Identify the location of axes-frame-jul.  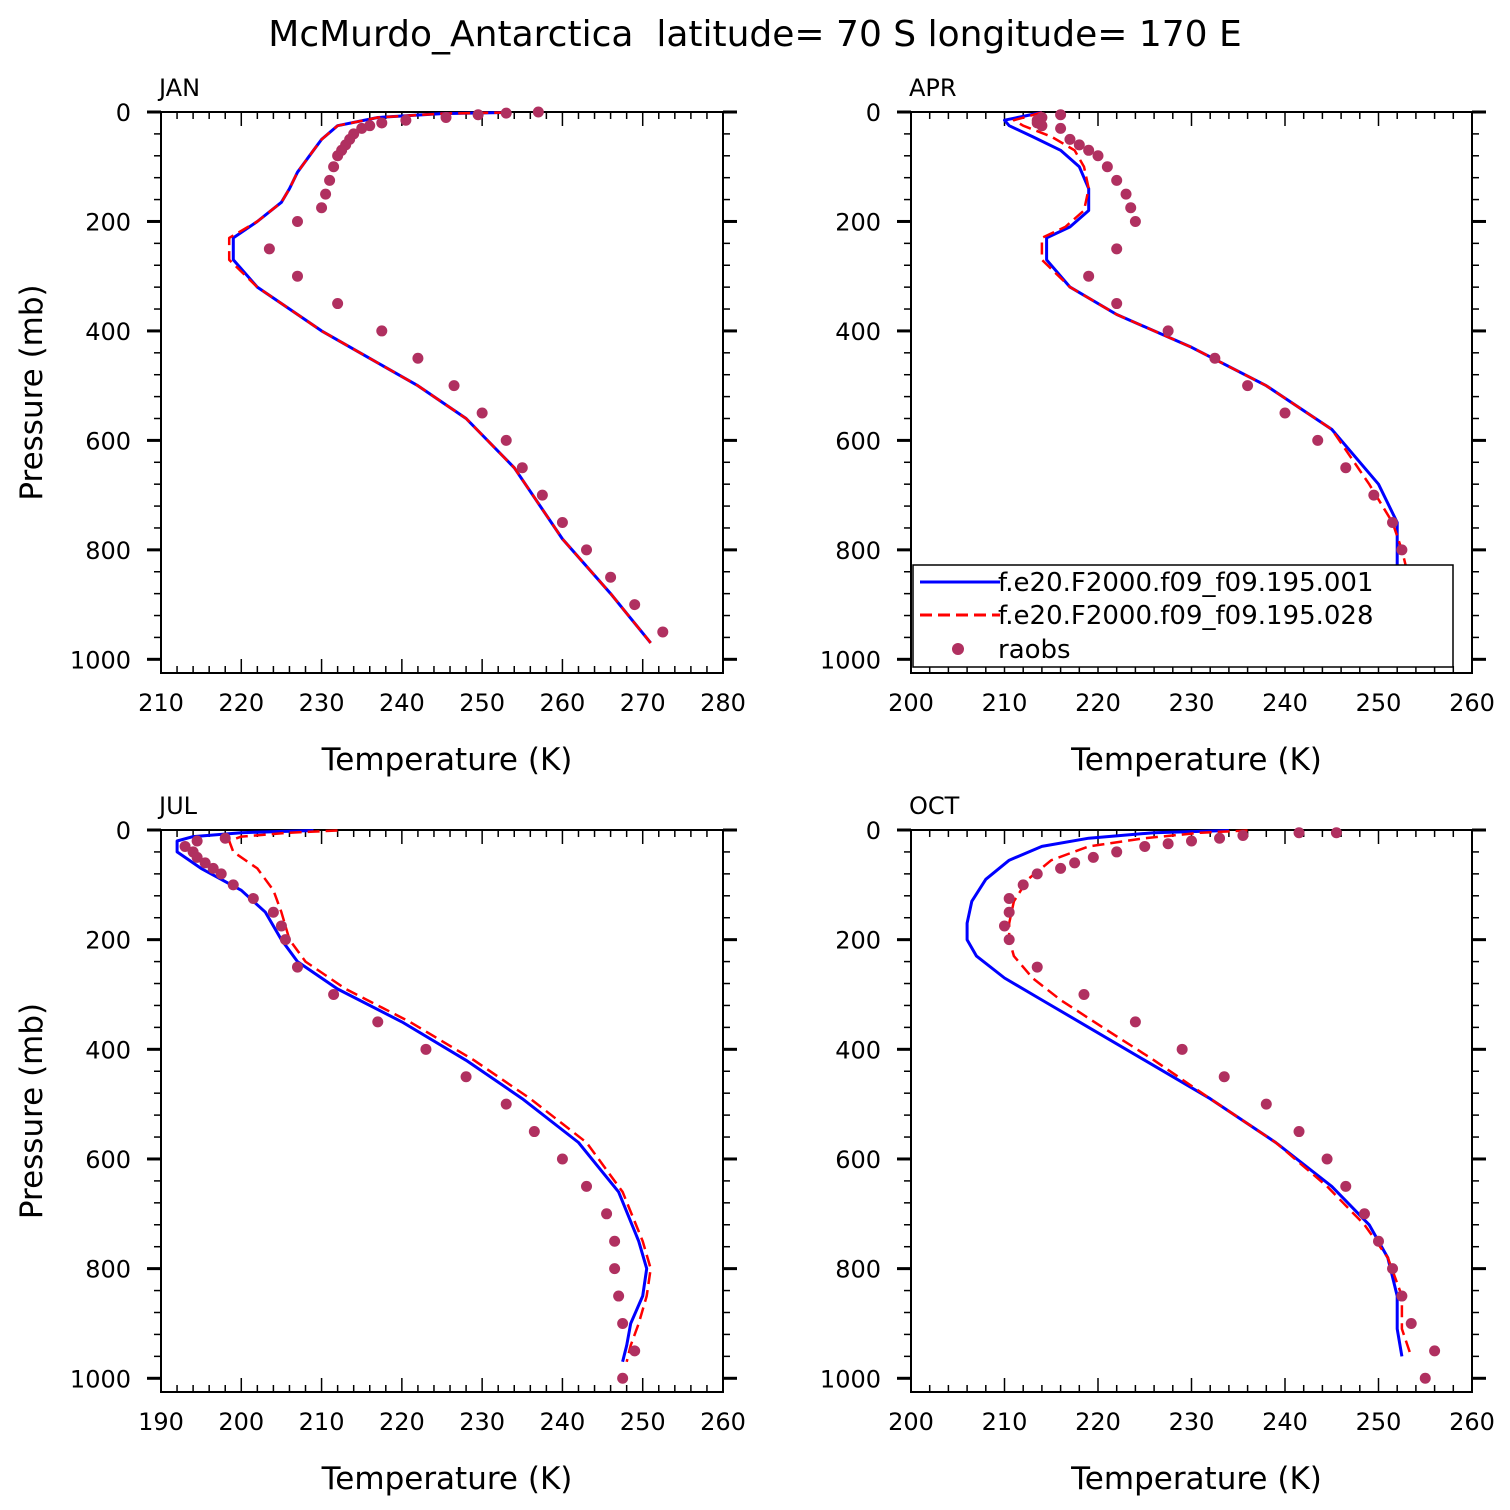
(442, 1111).